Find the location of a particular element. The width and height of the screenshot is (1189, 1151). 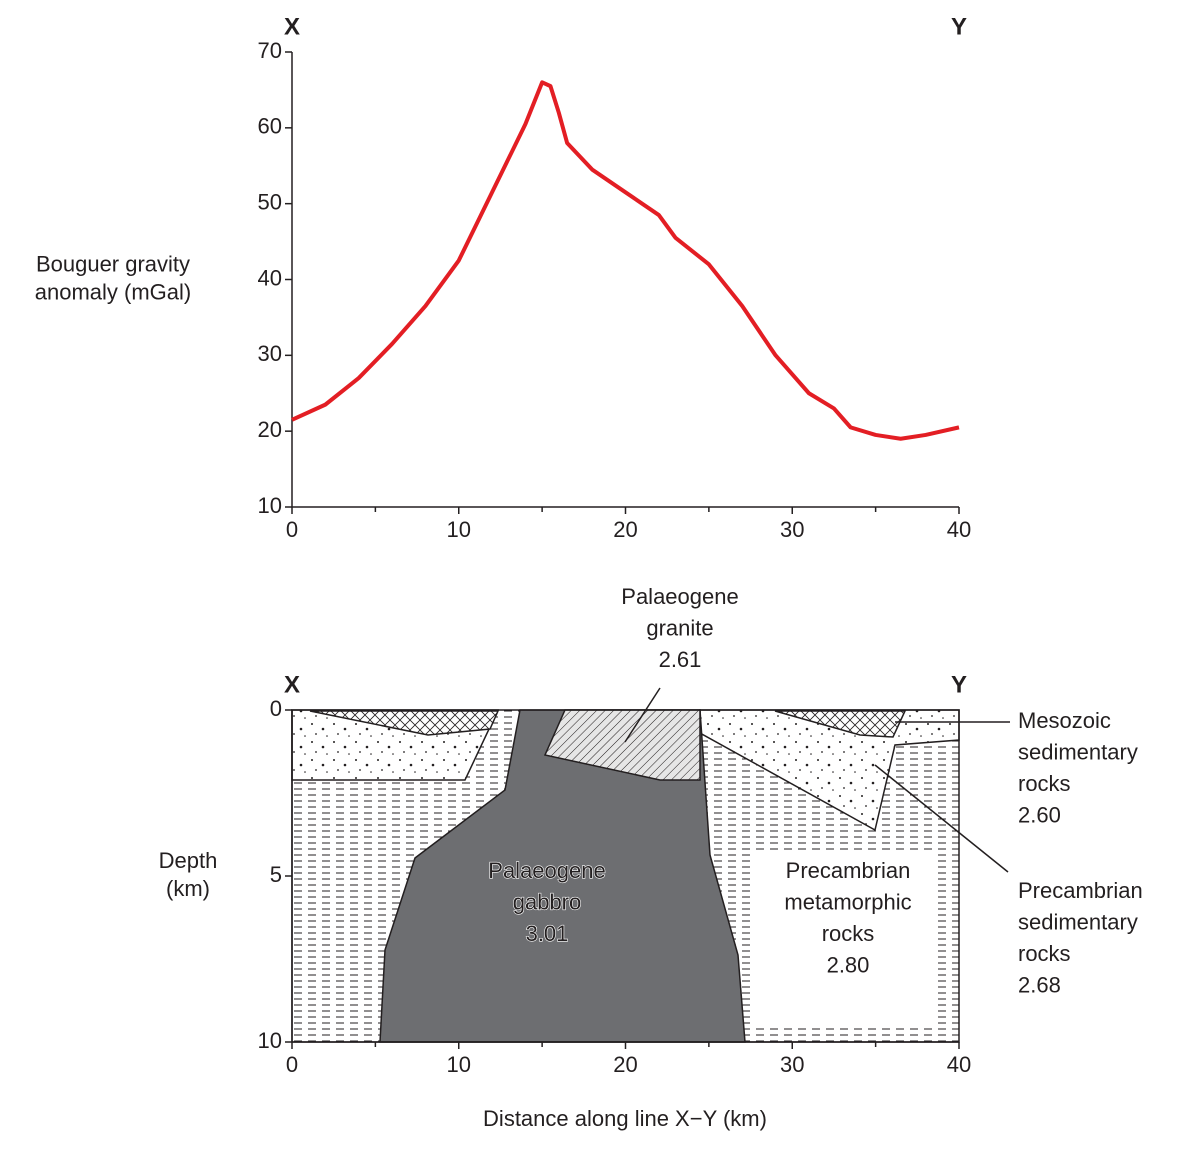

y-tick-label: 50 is located at coordinates (270, 201).